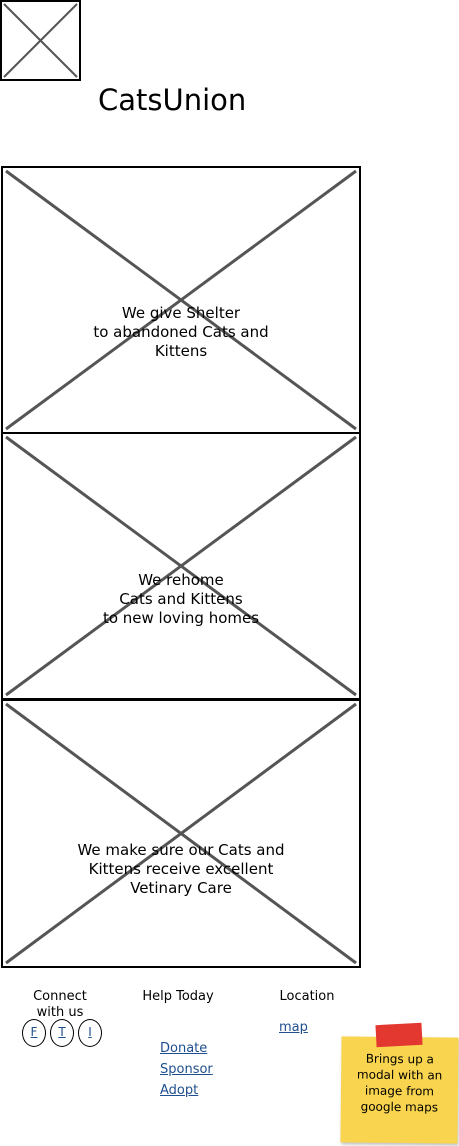  Describe the element at coordinates (62, 1033) in the screenshot. I see `twitter-button: T` at that location.